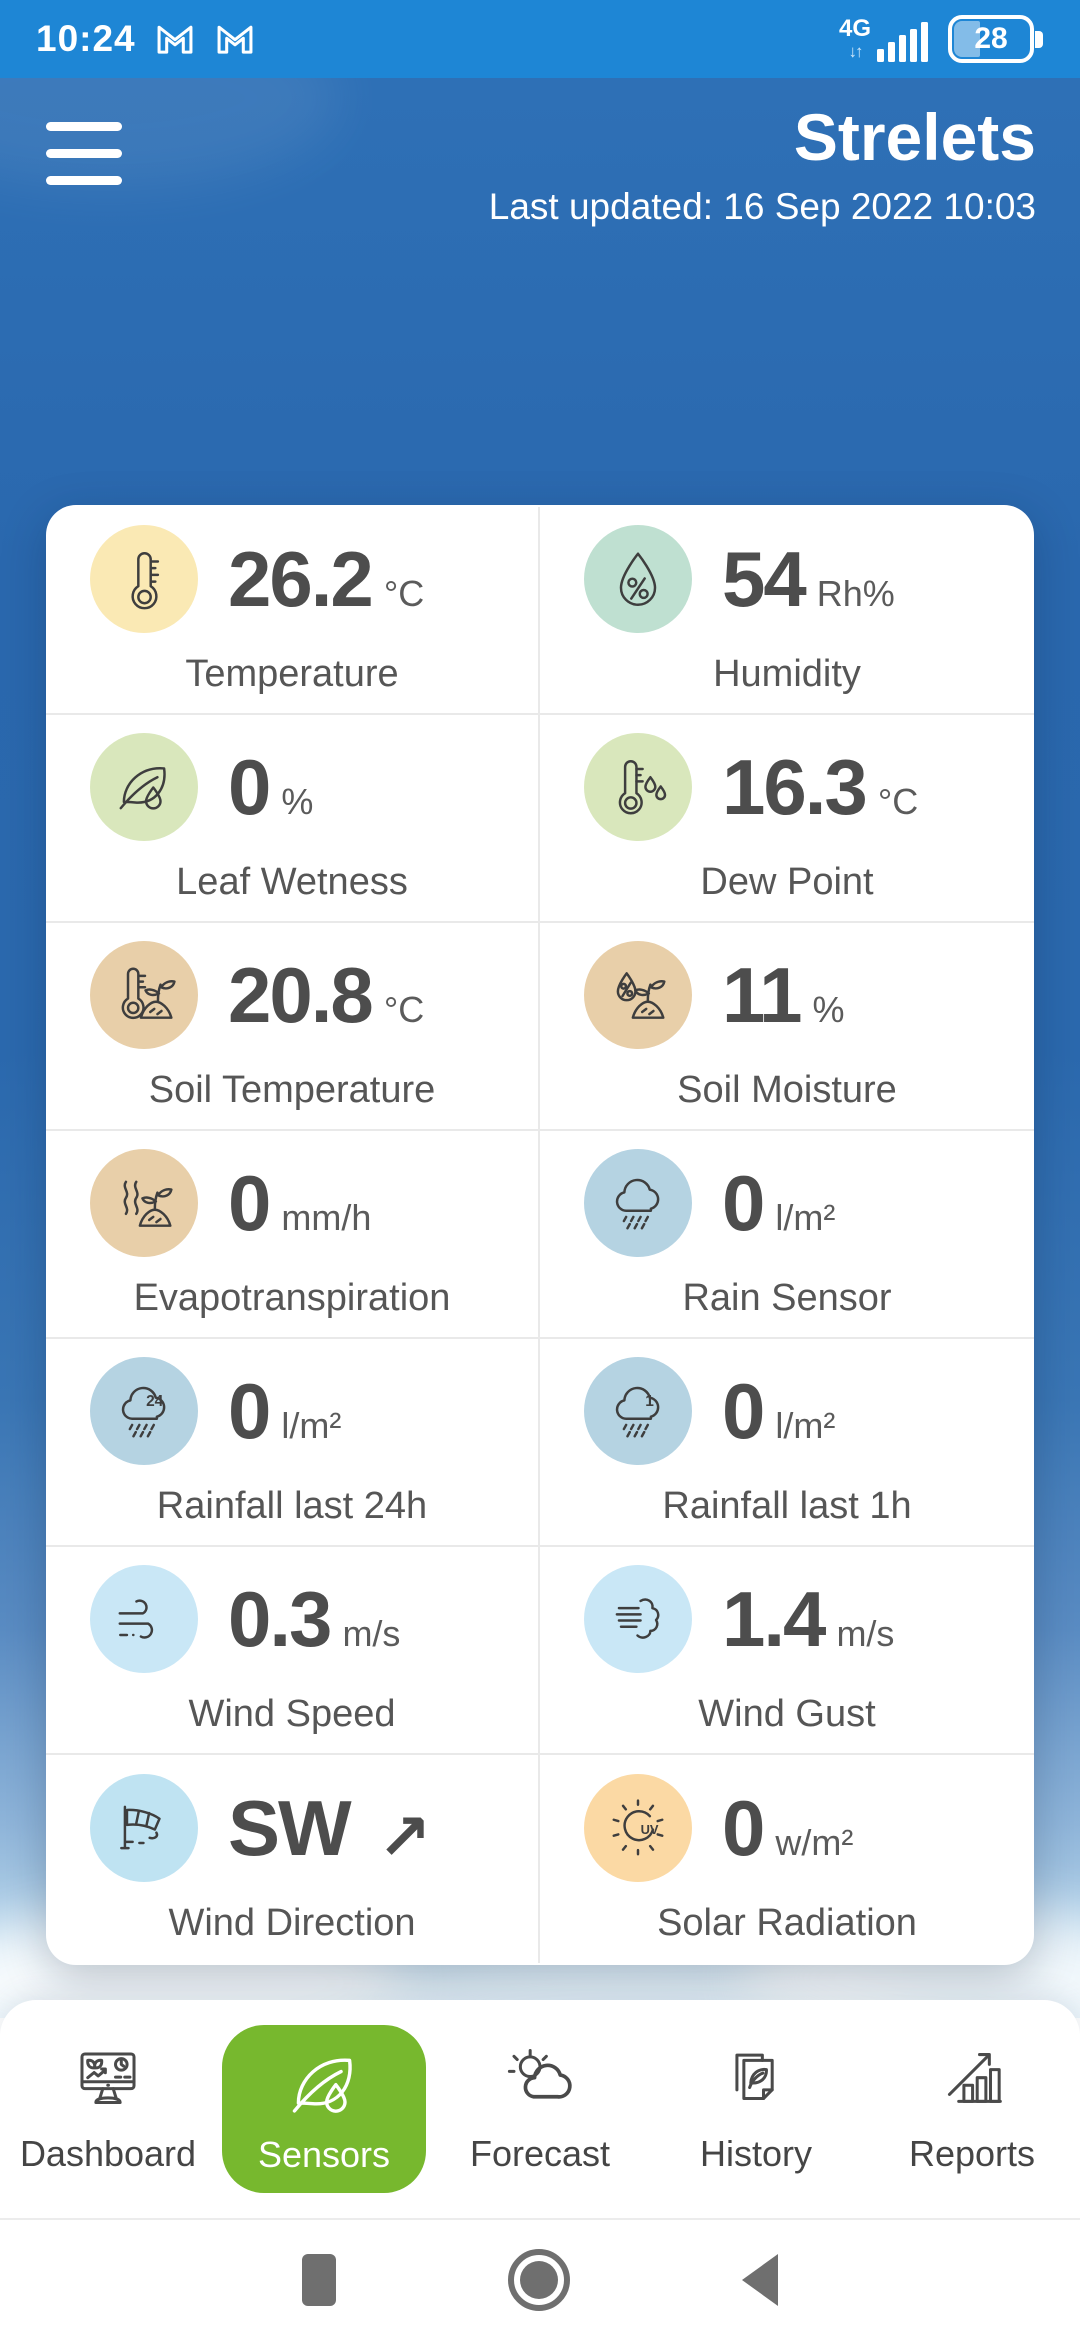 This screenshot has height=2340, width=1080. Describe the element at coordinates (787, 1713) in the screenshot. I see `sensor-label: Wind Gust` at that location.